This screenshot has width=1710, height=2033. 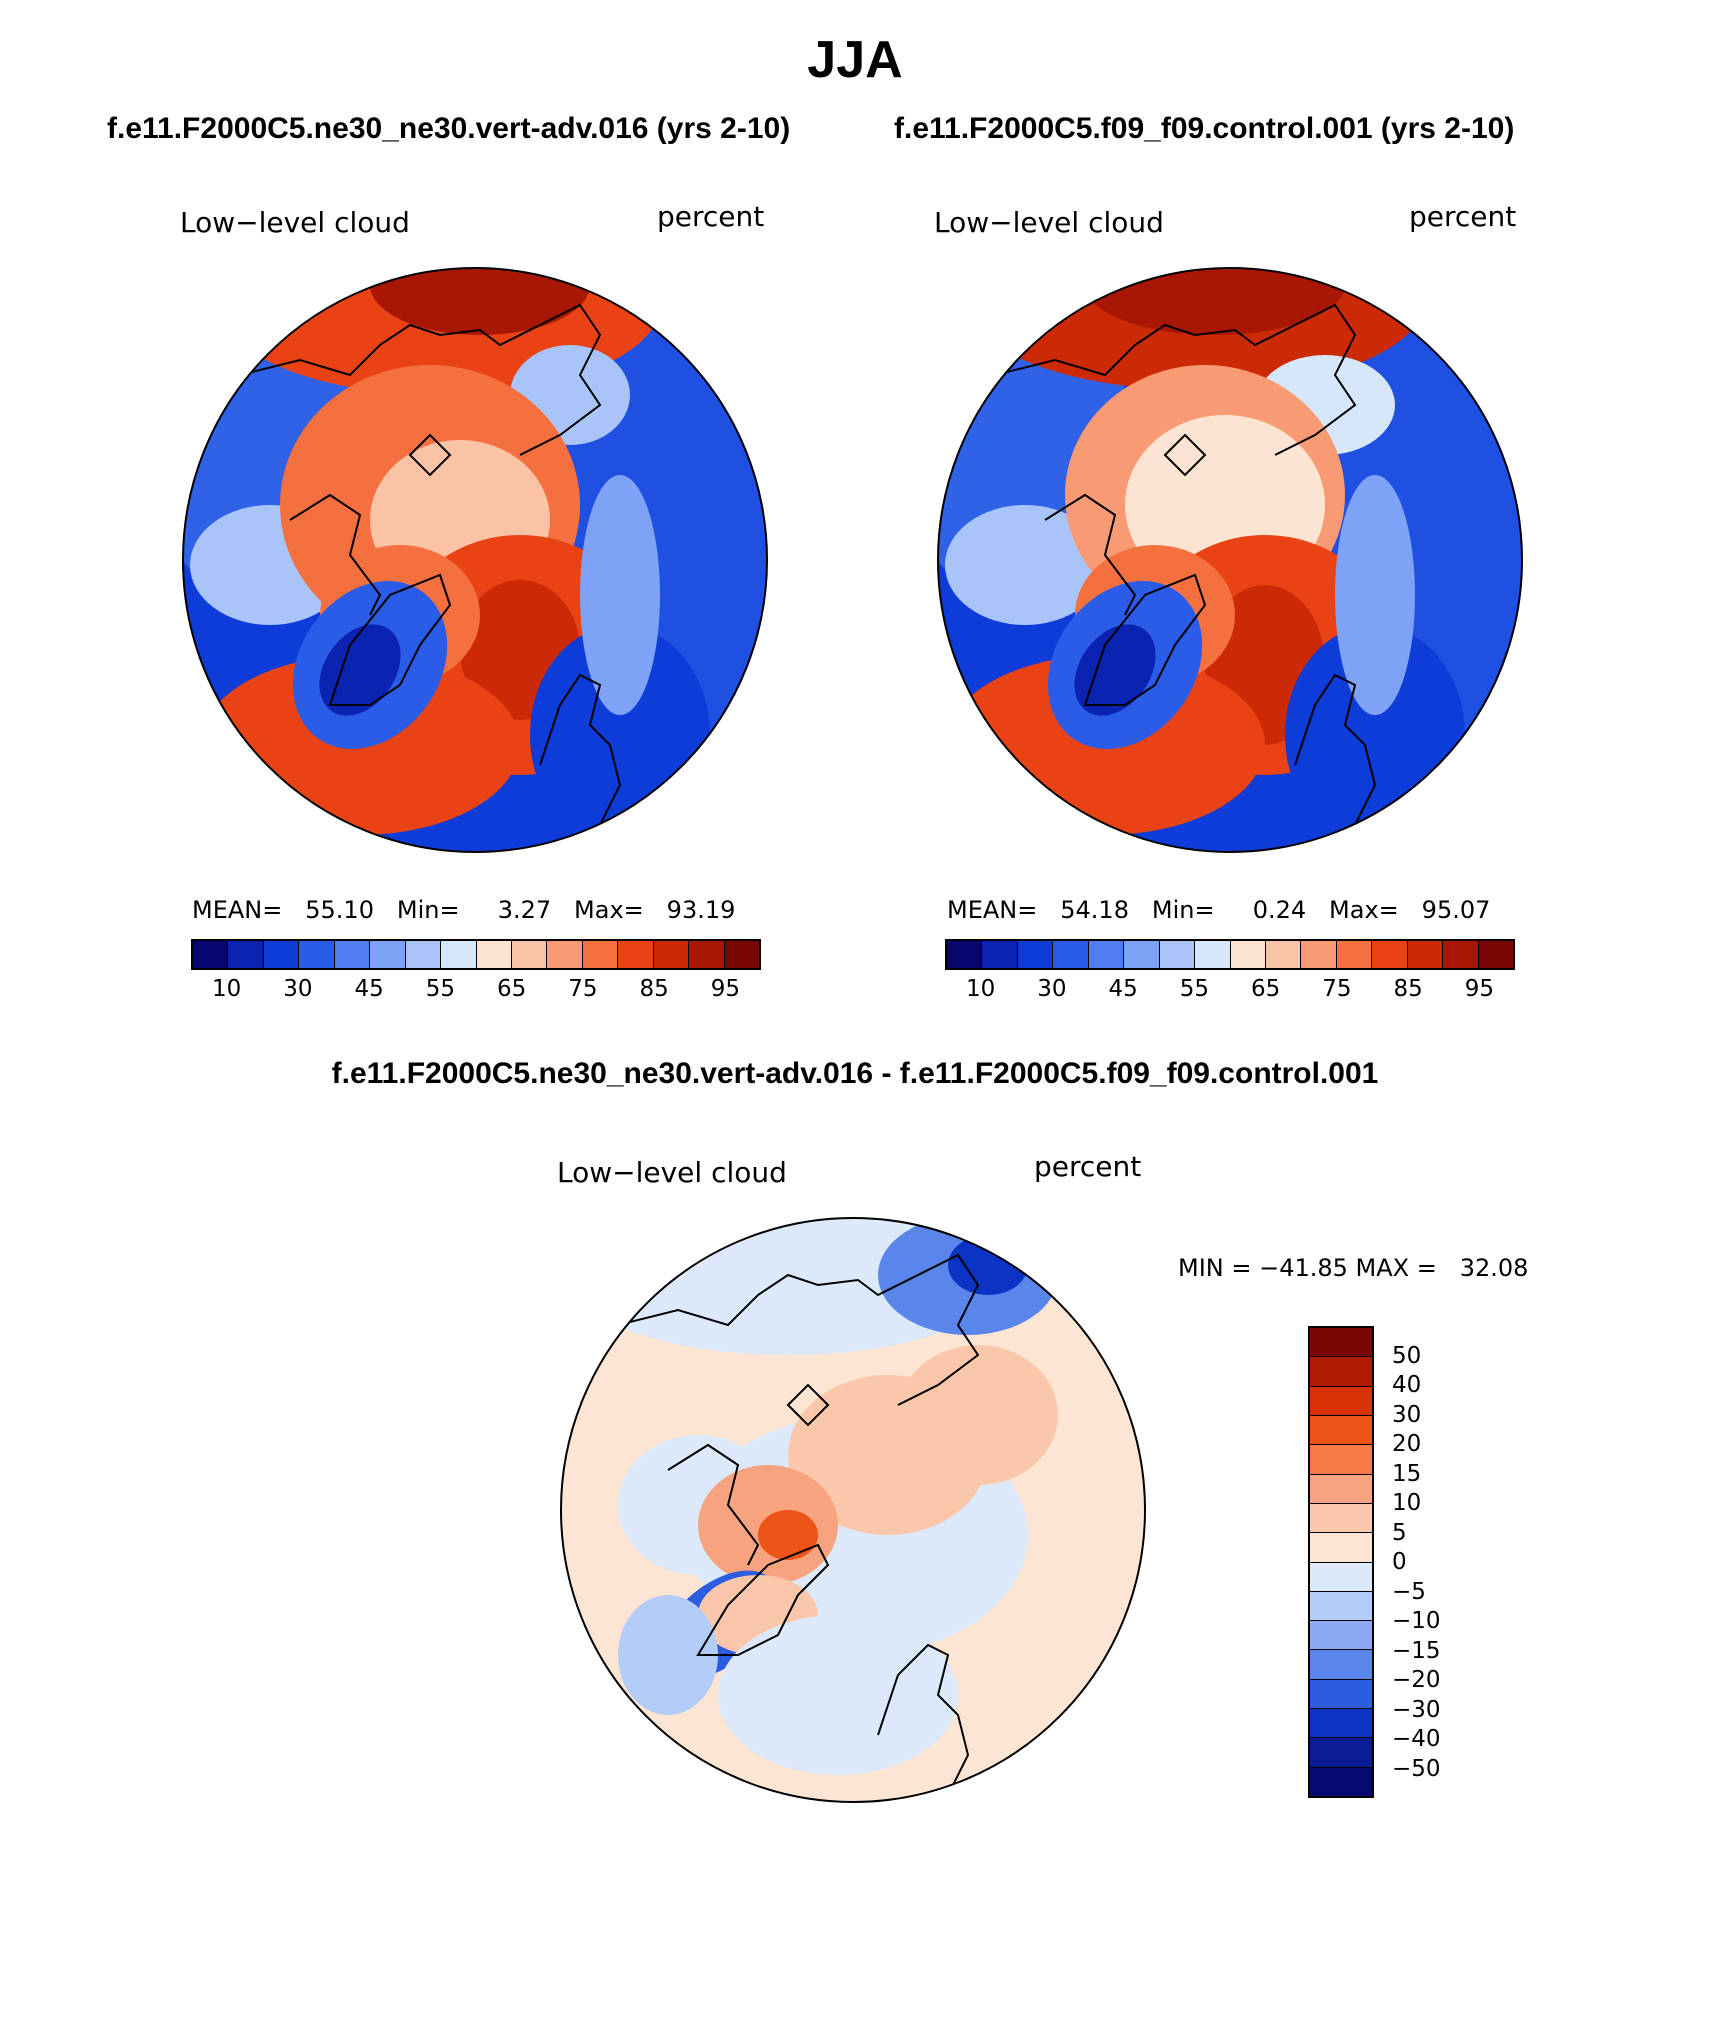 What do you see at coordinates (464, 910) in the screenshot?
I see `left-stats: MEAN= 55.10 Min= 3.27 Max= 93.19` at bounding box center [464, 910].